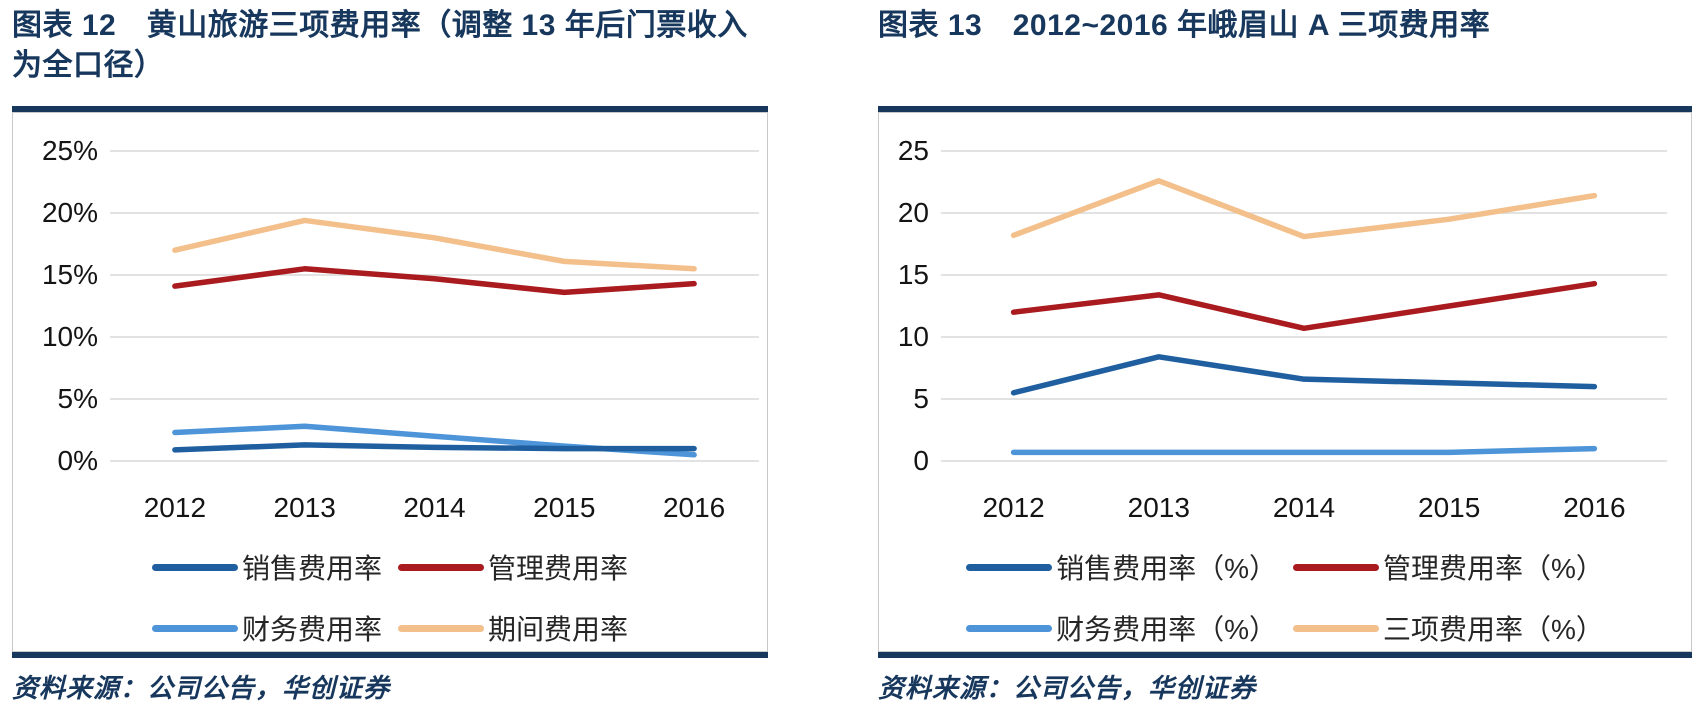 This screenshot has width=1698, height=705. Describe the element at coordinates (921, 398) in the screenshot. I see `y-tick-label: 5` at that location.